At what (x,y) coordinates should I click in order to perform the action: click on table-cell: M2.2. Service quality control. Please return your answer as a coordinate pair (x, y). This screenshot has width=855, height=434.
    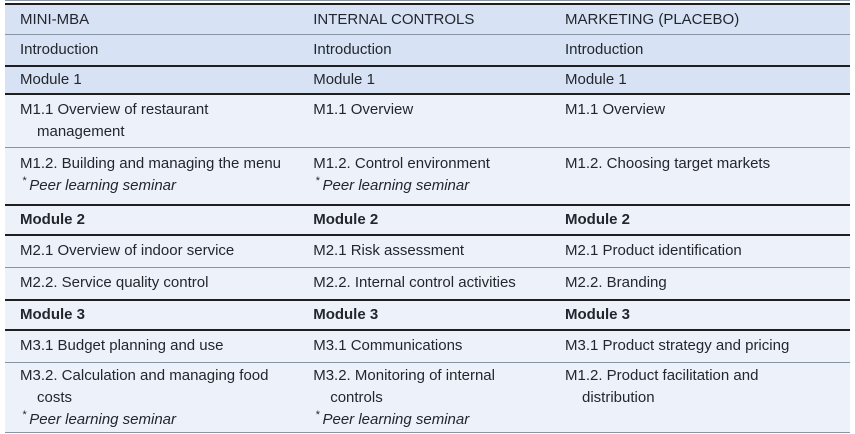
    Looking at the image, I should click on (152, 283).